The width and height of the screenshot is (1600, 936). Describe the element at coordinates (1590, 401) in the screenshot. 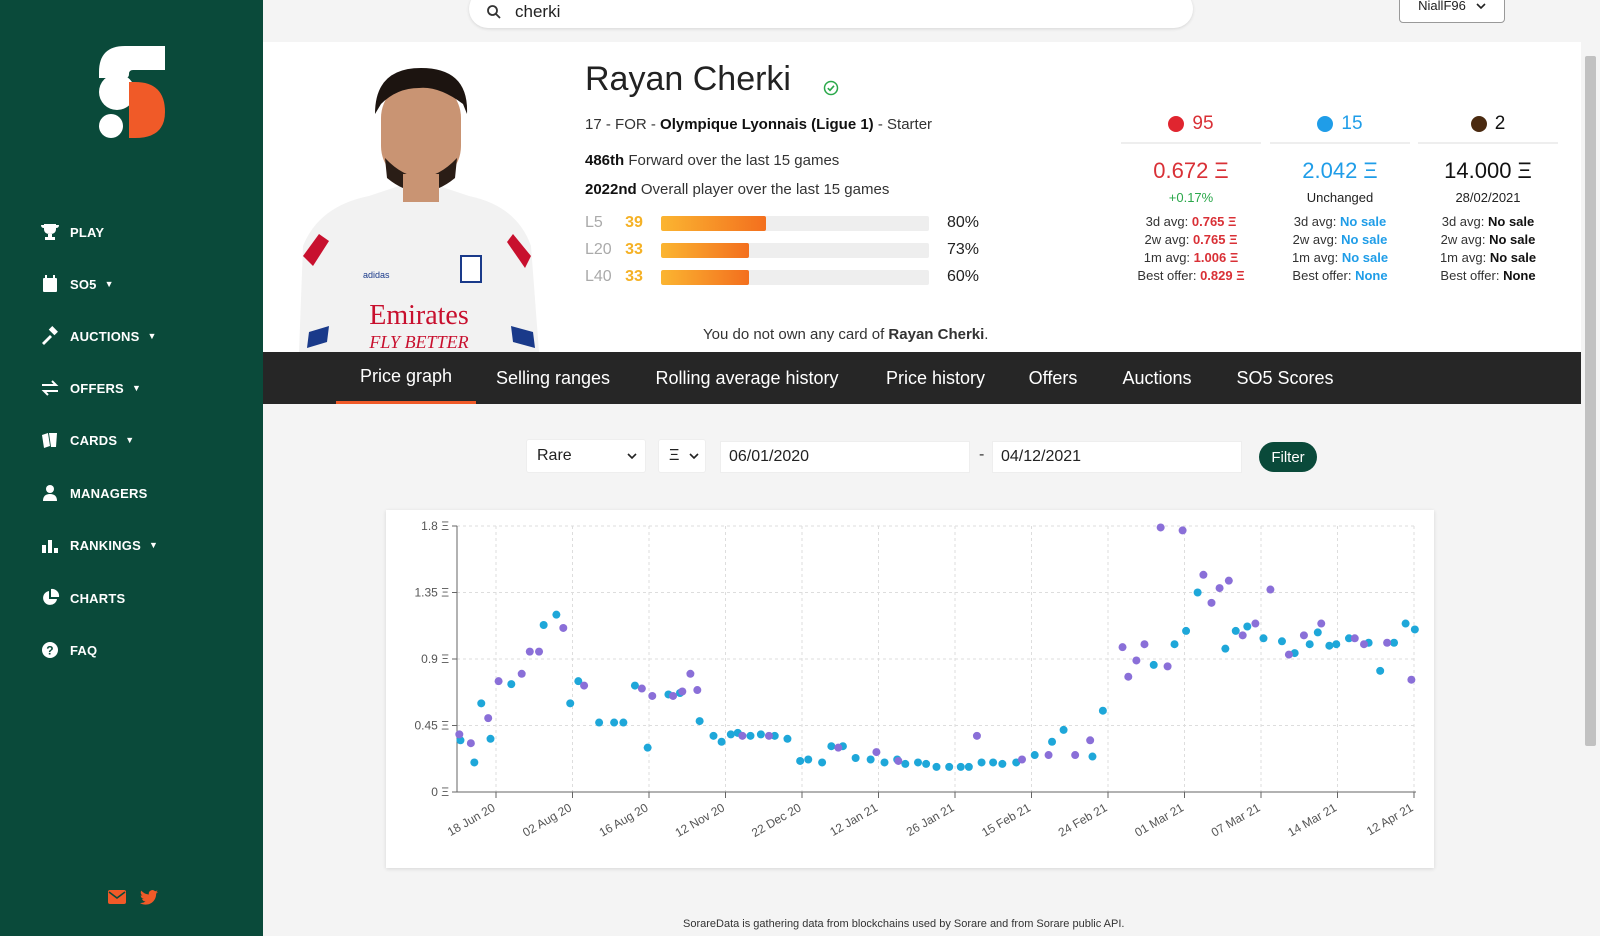

I see `scrollbar-thumb` at that location.